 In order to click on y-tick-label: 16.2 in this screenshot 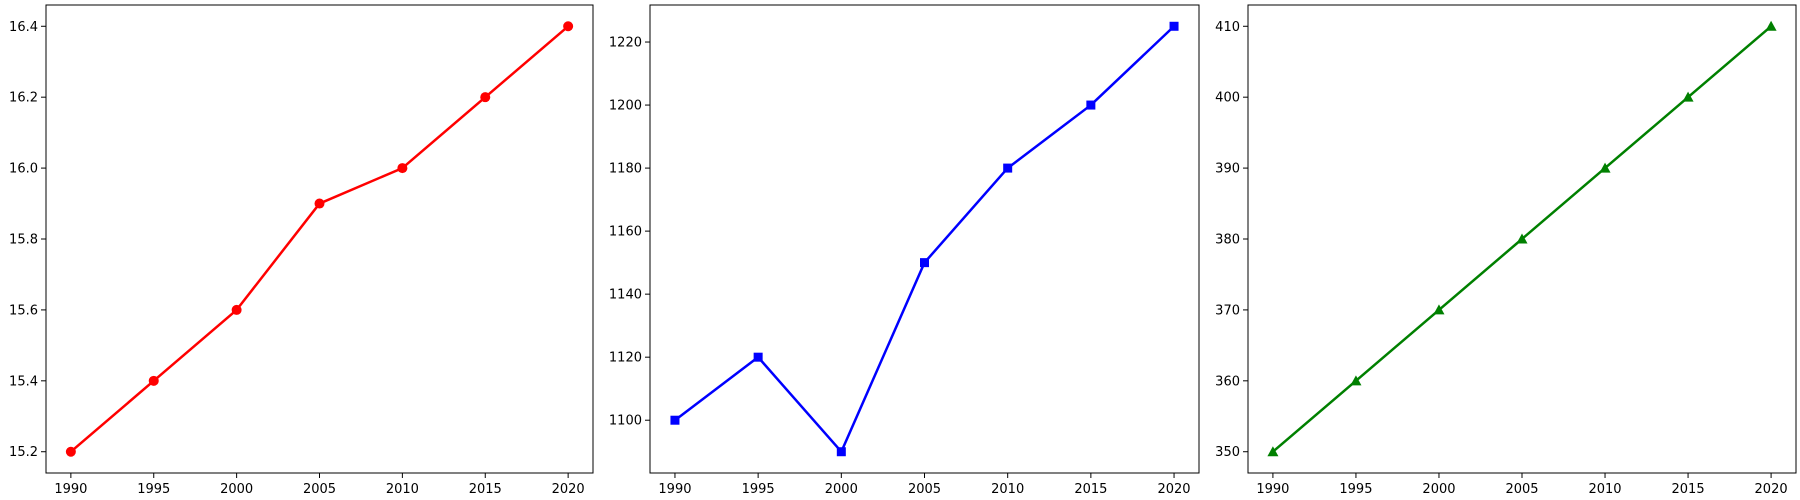, I will do `click(23, 98)`.